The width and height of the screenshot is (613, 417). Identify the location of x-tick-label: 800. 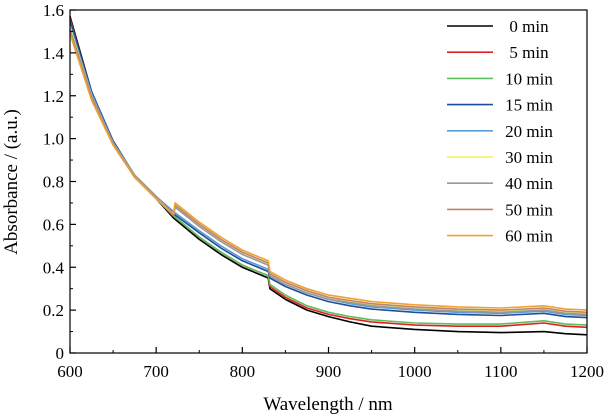
(243, 371).